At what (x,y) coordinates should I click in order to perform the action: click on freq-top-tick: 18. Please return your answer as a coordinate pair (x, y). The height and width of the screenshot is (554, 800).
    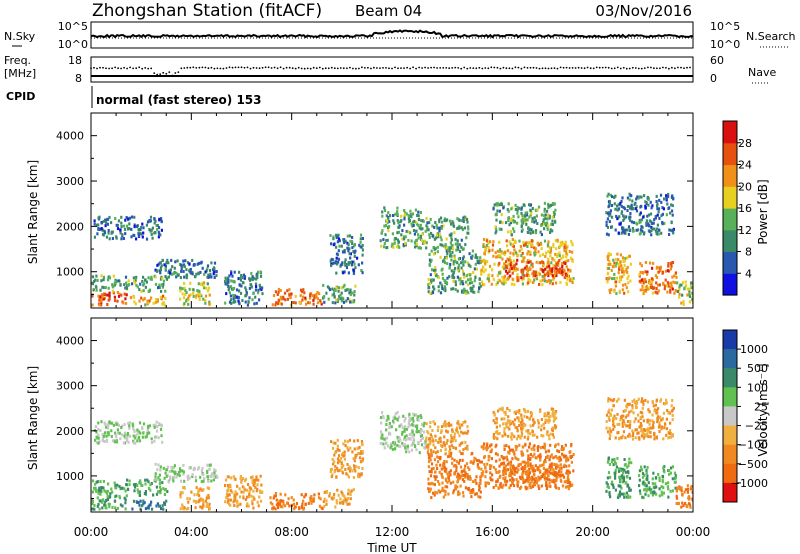
    Looking at the image, I should click on (75, 60).